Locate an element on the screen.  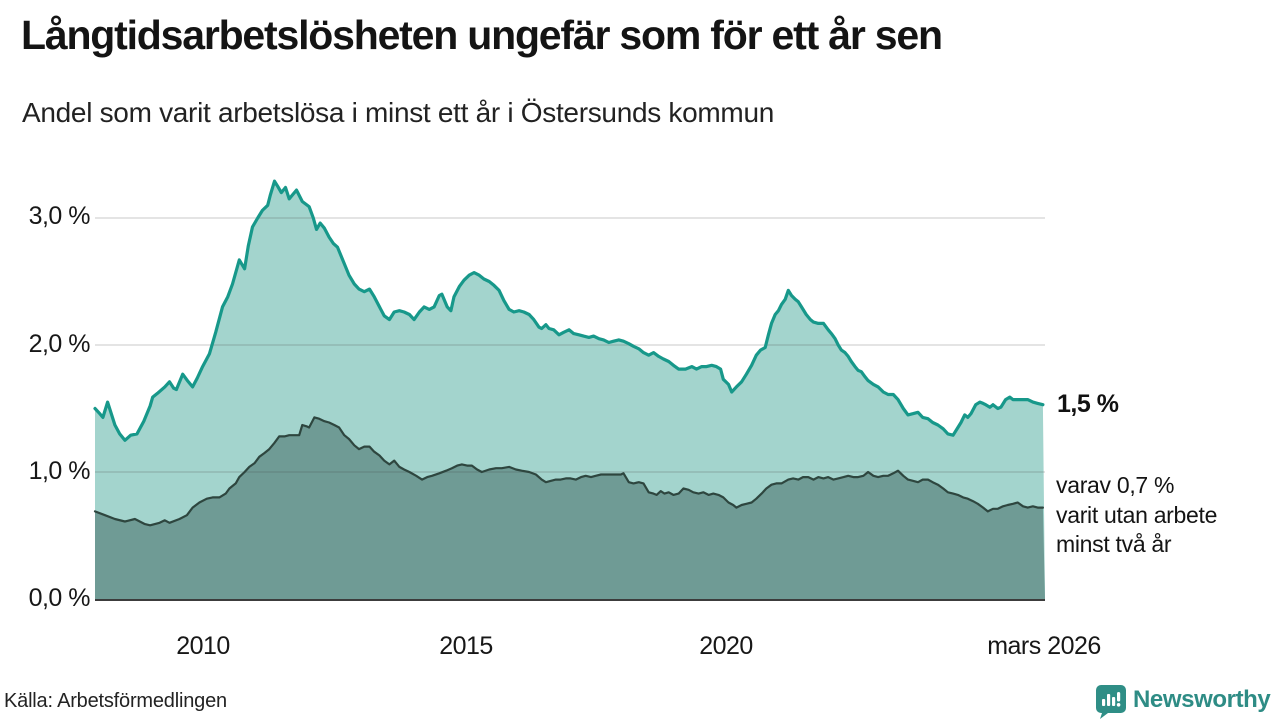
series-end-value-label: 1,5 % is located at coordinates (1088, 404).